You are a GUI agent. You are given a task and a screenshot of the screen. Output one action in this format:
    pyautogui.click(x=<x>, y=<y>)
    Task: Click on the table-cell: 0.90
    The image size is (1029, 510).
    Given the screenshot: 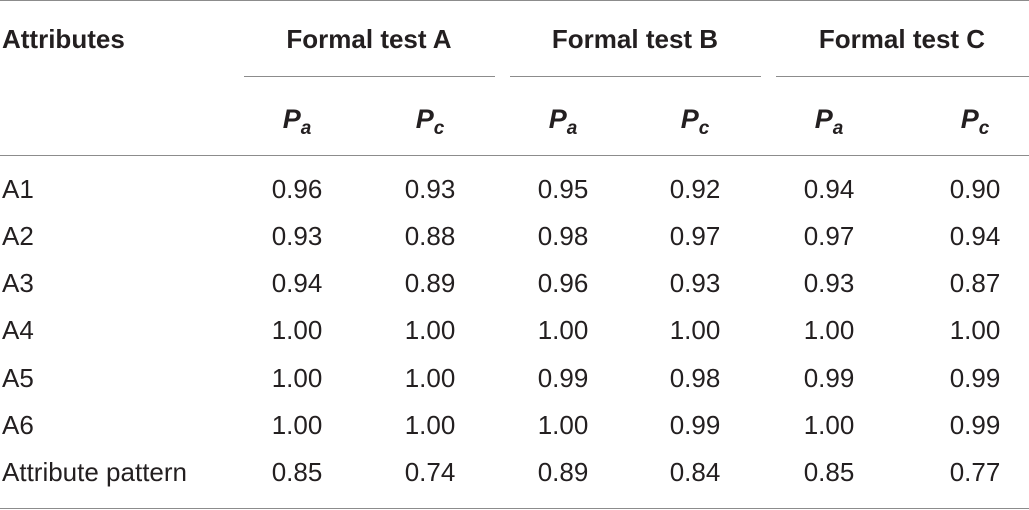 What is the action you would take?
    pyautogui.click(x=975, y=189)
    